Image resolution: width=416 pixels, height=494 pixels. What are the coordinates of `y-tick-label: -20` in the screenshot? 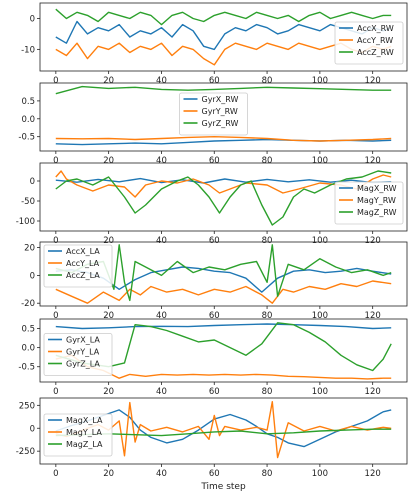 It's located at (28, 304).